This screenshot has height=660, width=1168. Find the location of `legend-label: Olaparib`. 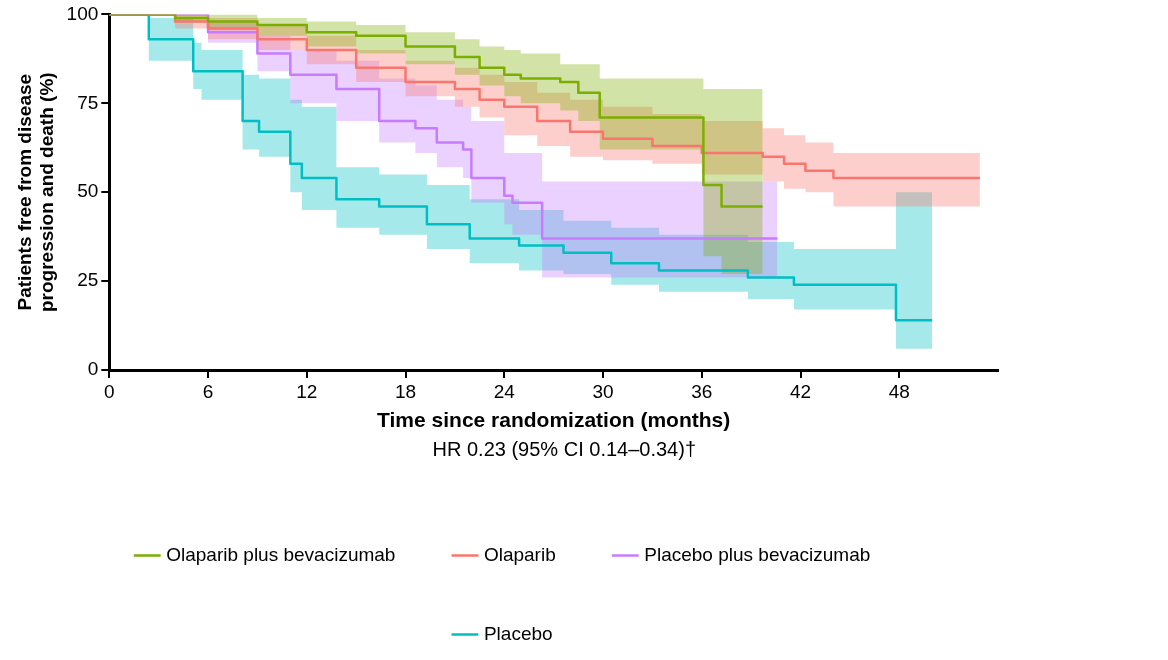

legend-label: Olaparib is located at coordinates (519, 554).